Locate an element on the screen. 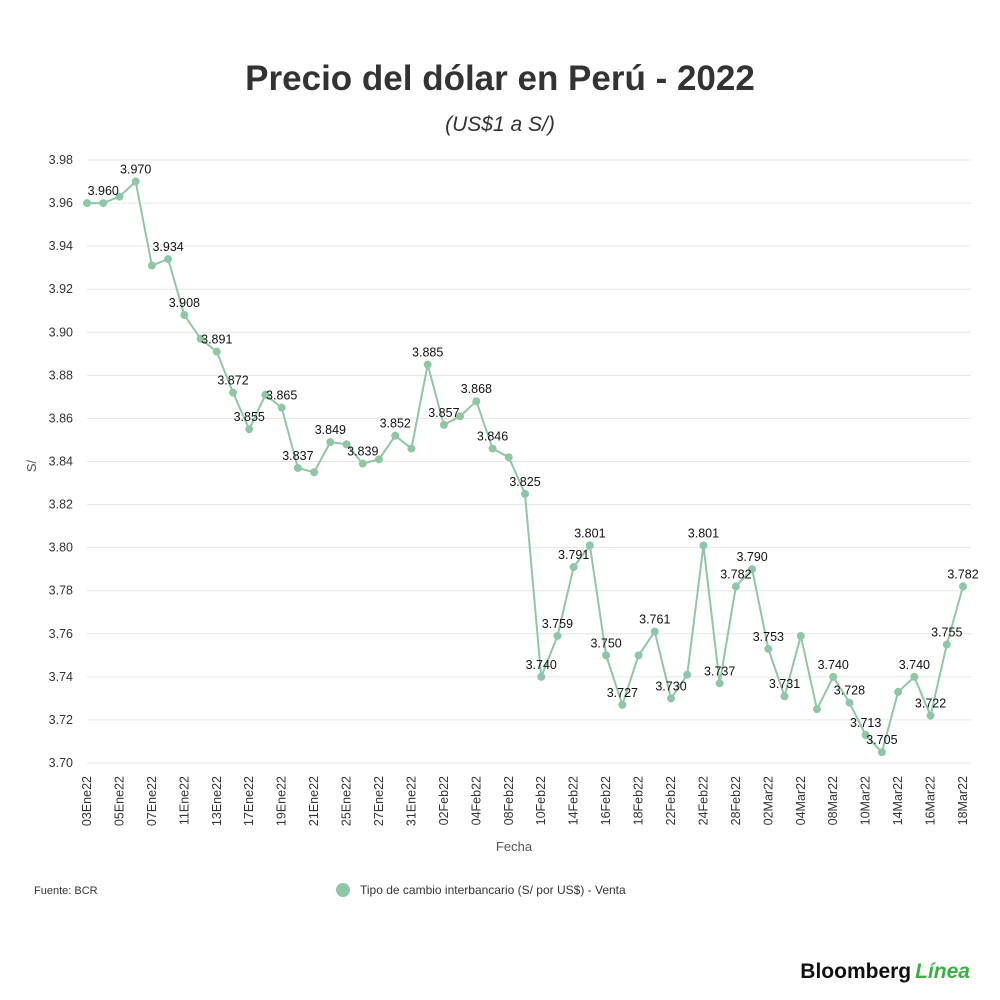  data-label: 3.839 is located at coordinates (362, 452).